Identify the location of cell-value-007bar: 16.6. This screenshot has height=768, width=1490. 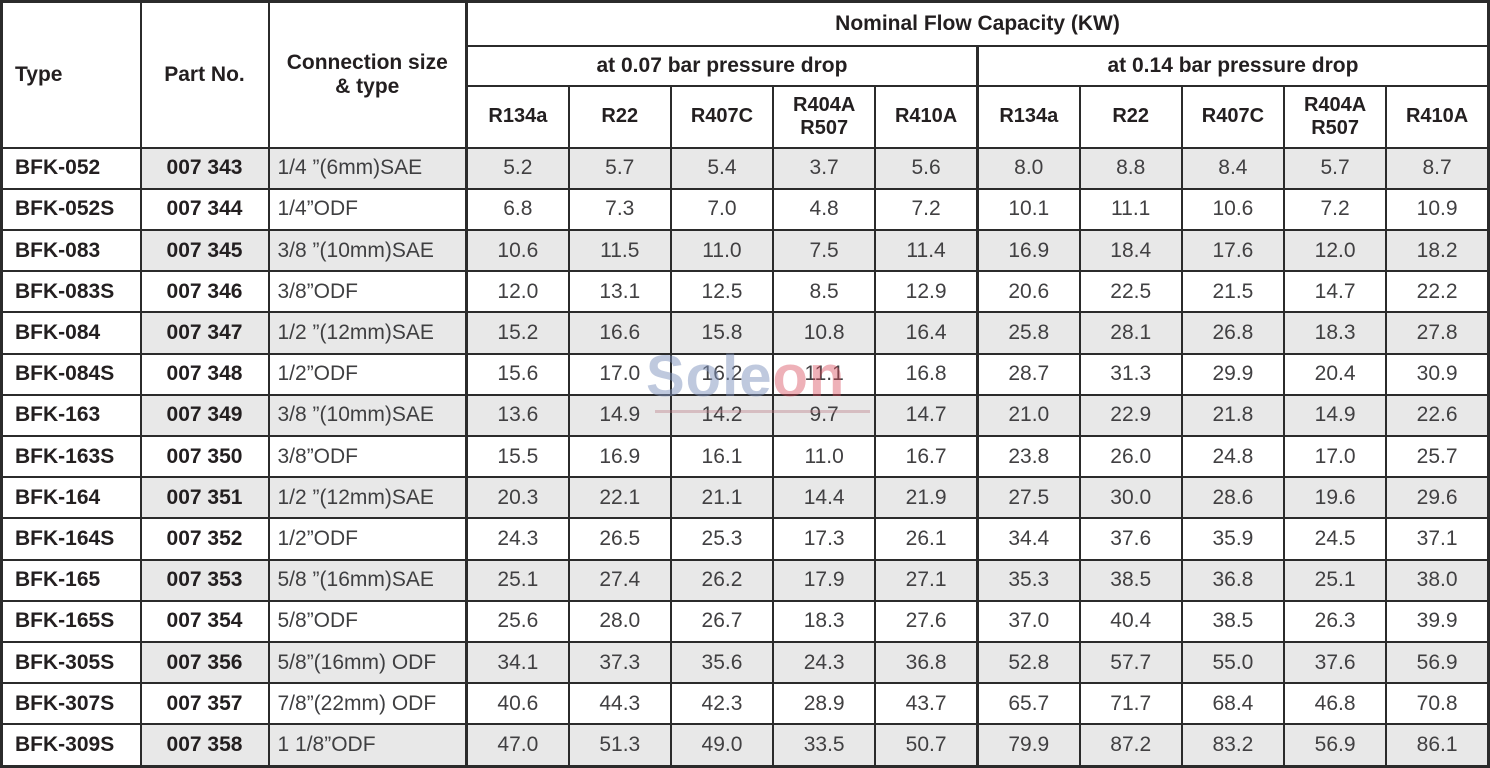
(619, 333).